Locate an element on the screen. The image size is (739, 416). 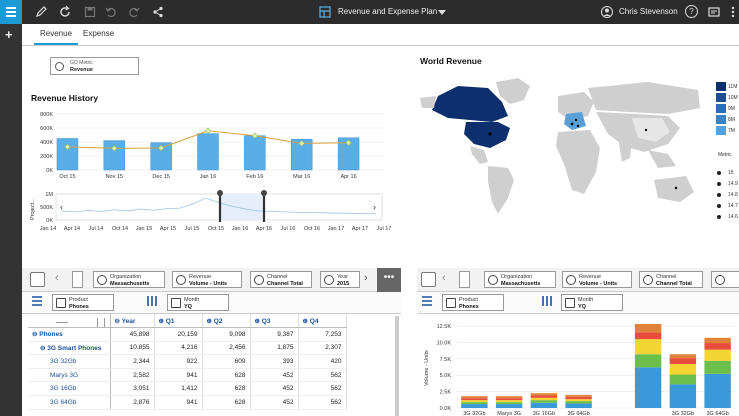
scroll-right-icon: › is located at coordinates (366, 278).